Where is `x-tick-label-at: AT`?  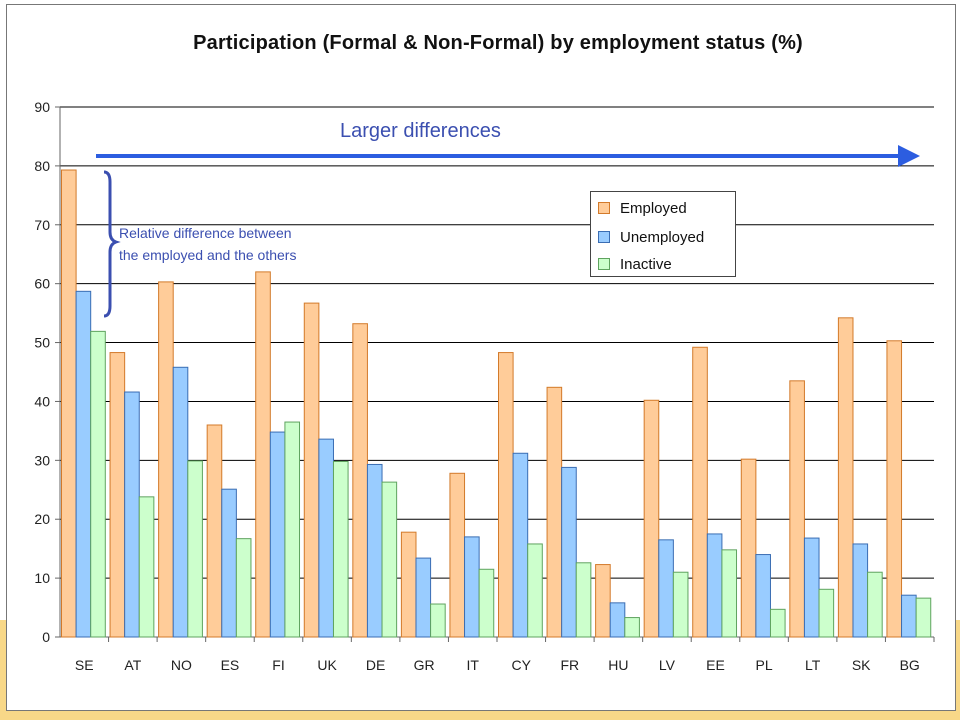 x-tick-label-at: AT is located at coordinates (132, 665).